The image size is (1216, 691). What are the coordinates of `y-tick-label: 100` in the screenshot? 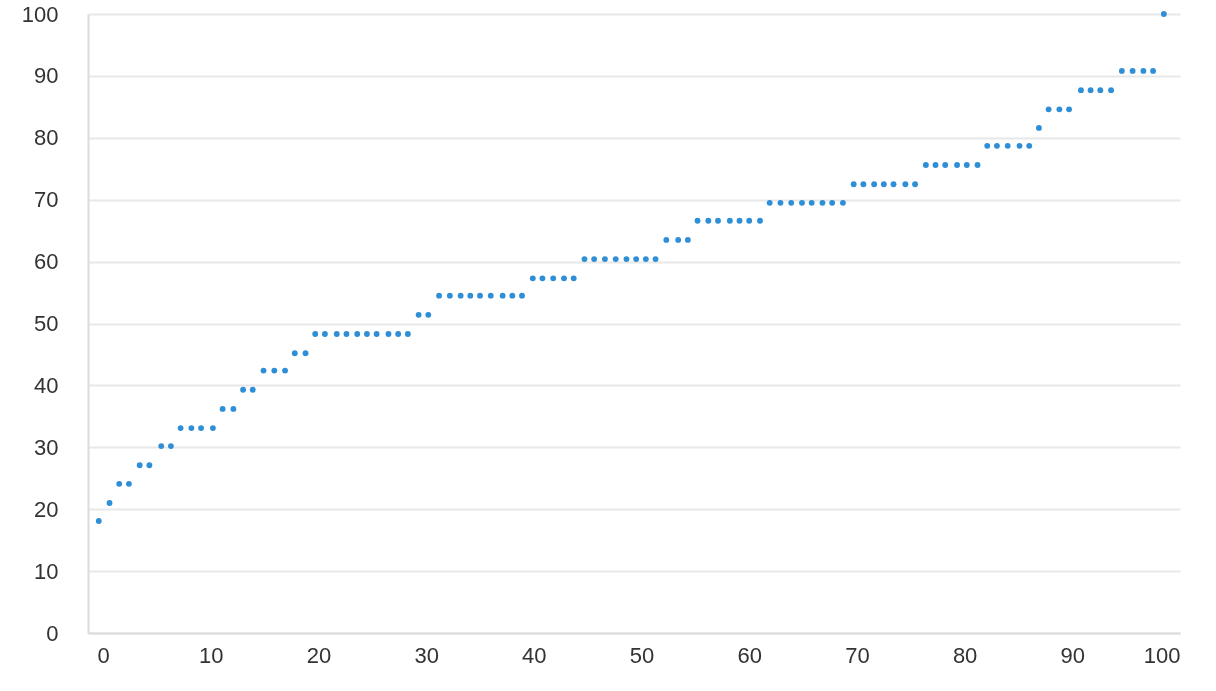 It's located at (40, 14).